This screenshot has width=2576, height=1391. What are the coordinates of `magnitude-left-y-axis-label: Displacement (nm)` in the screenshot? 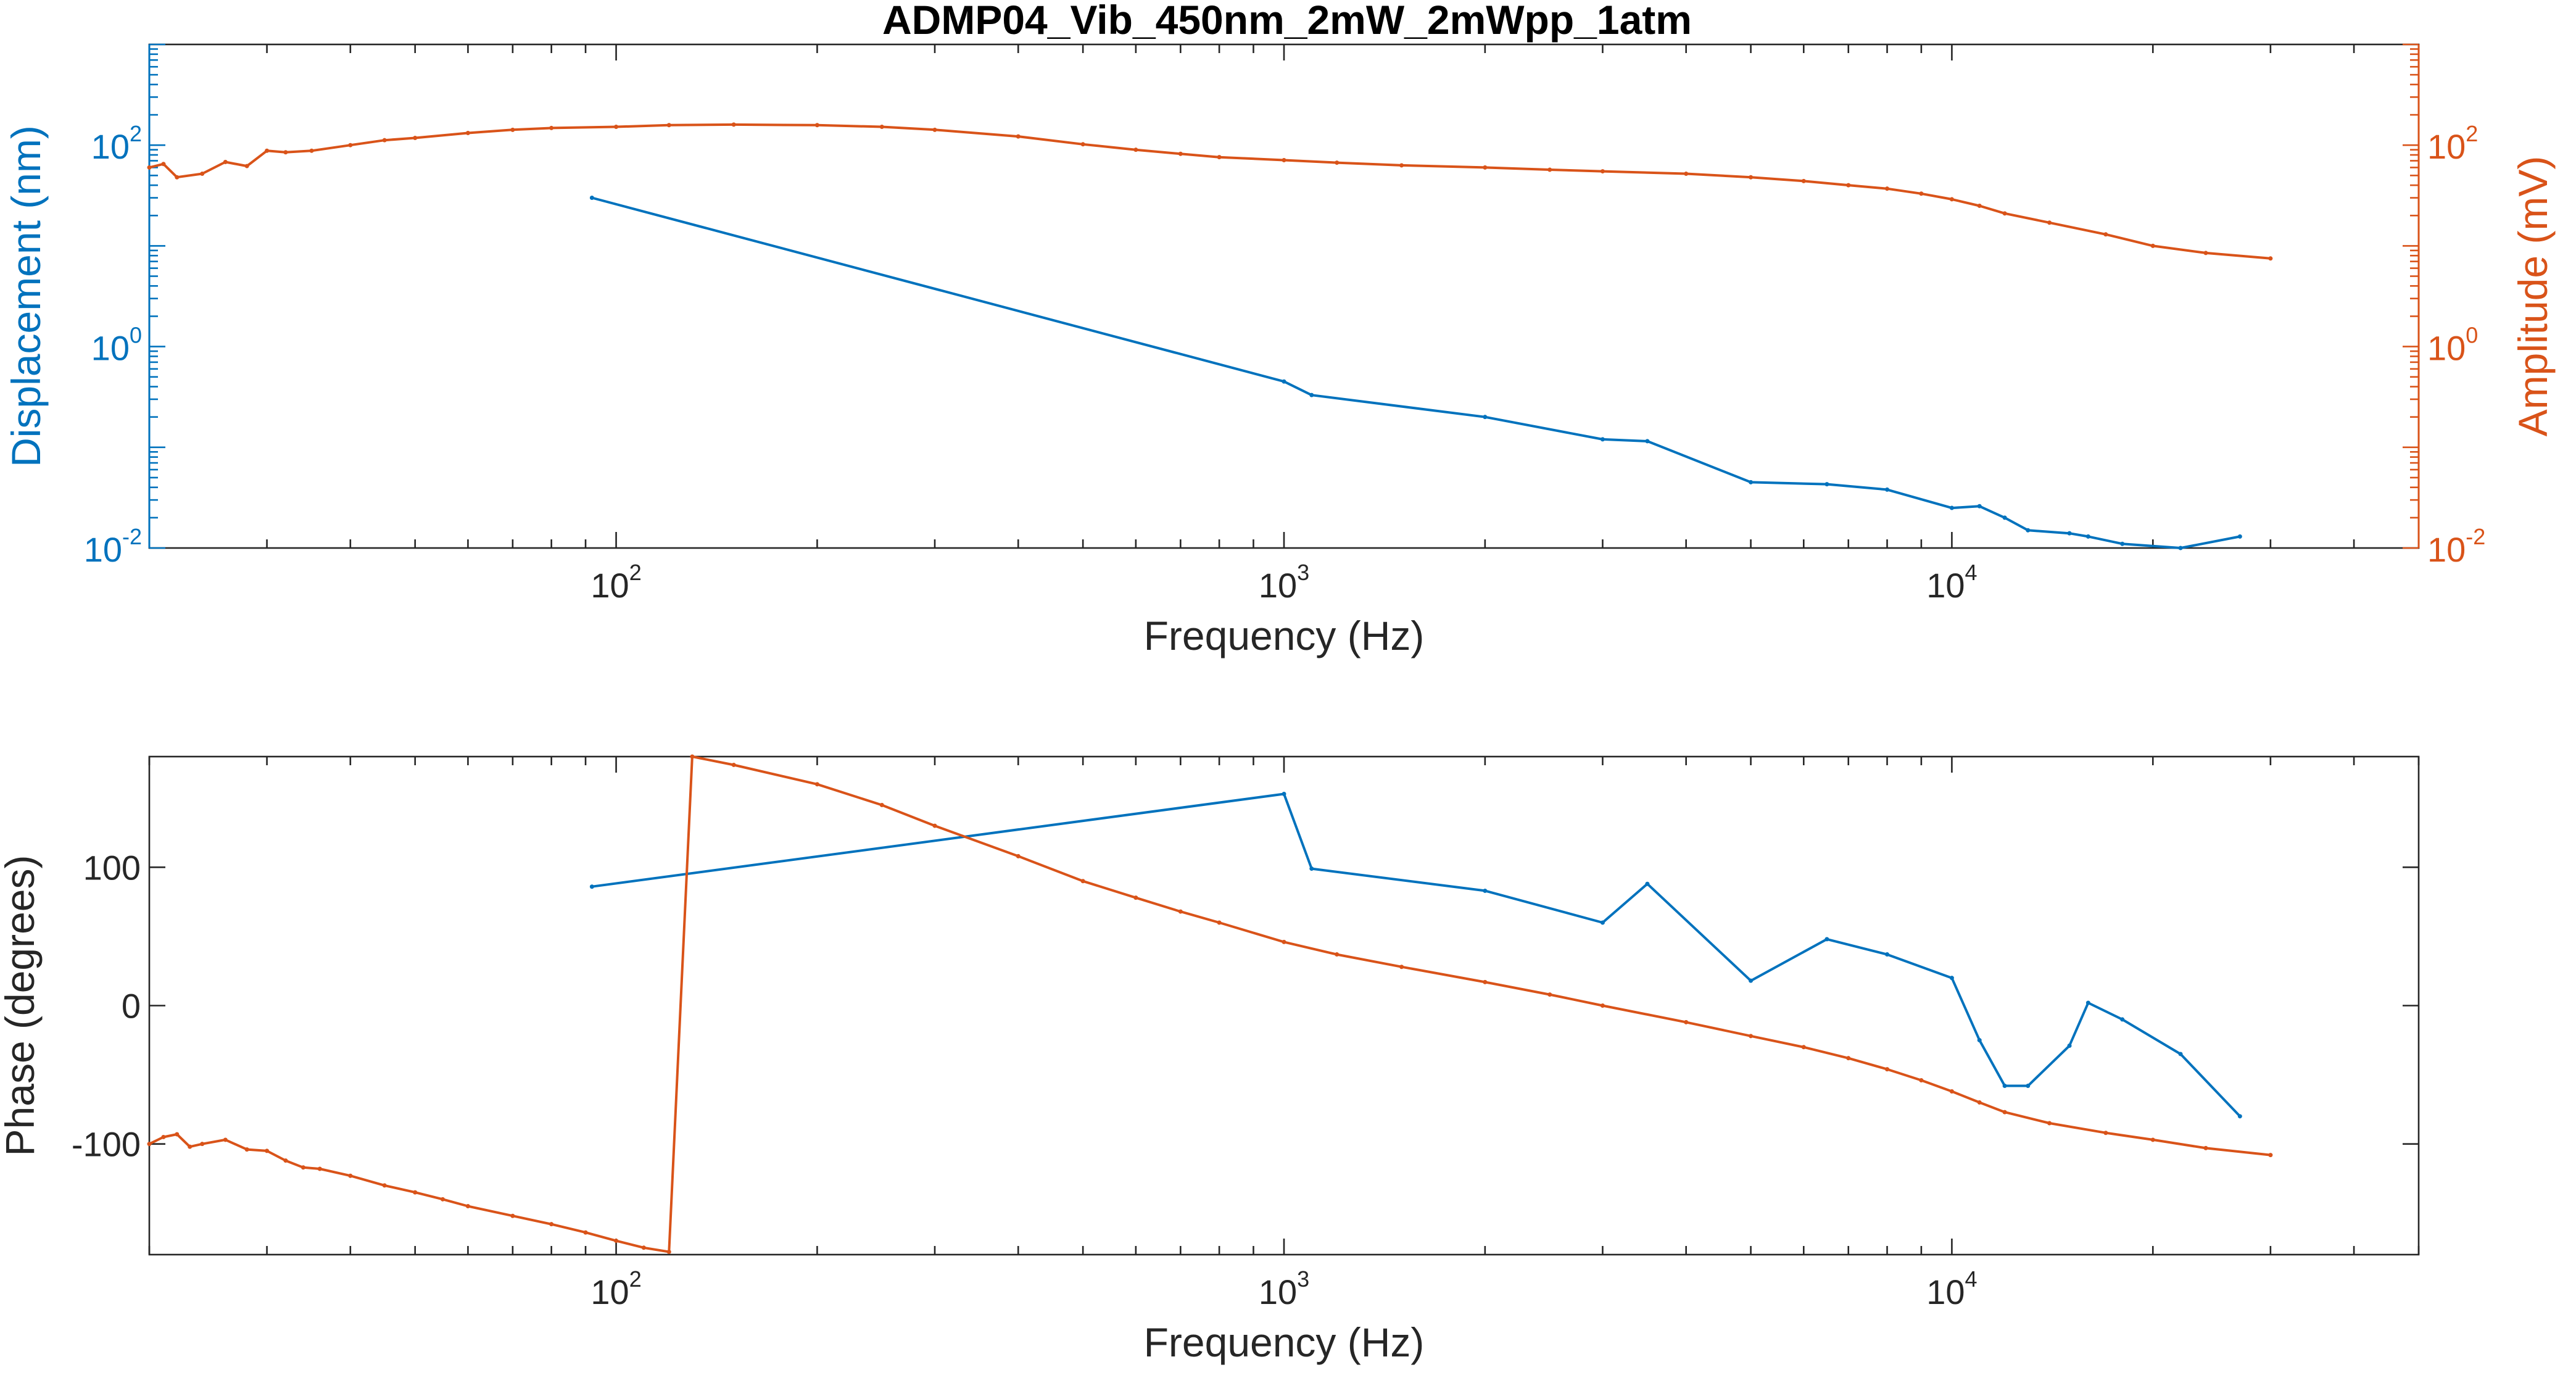 It's located at (26, 296).